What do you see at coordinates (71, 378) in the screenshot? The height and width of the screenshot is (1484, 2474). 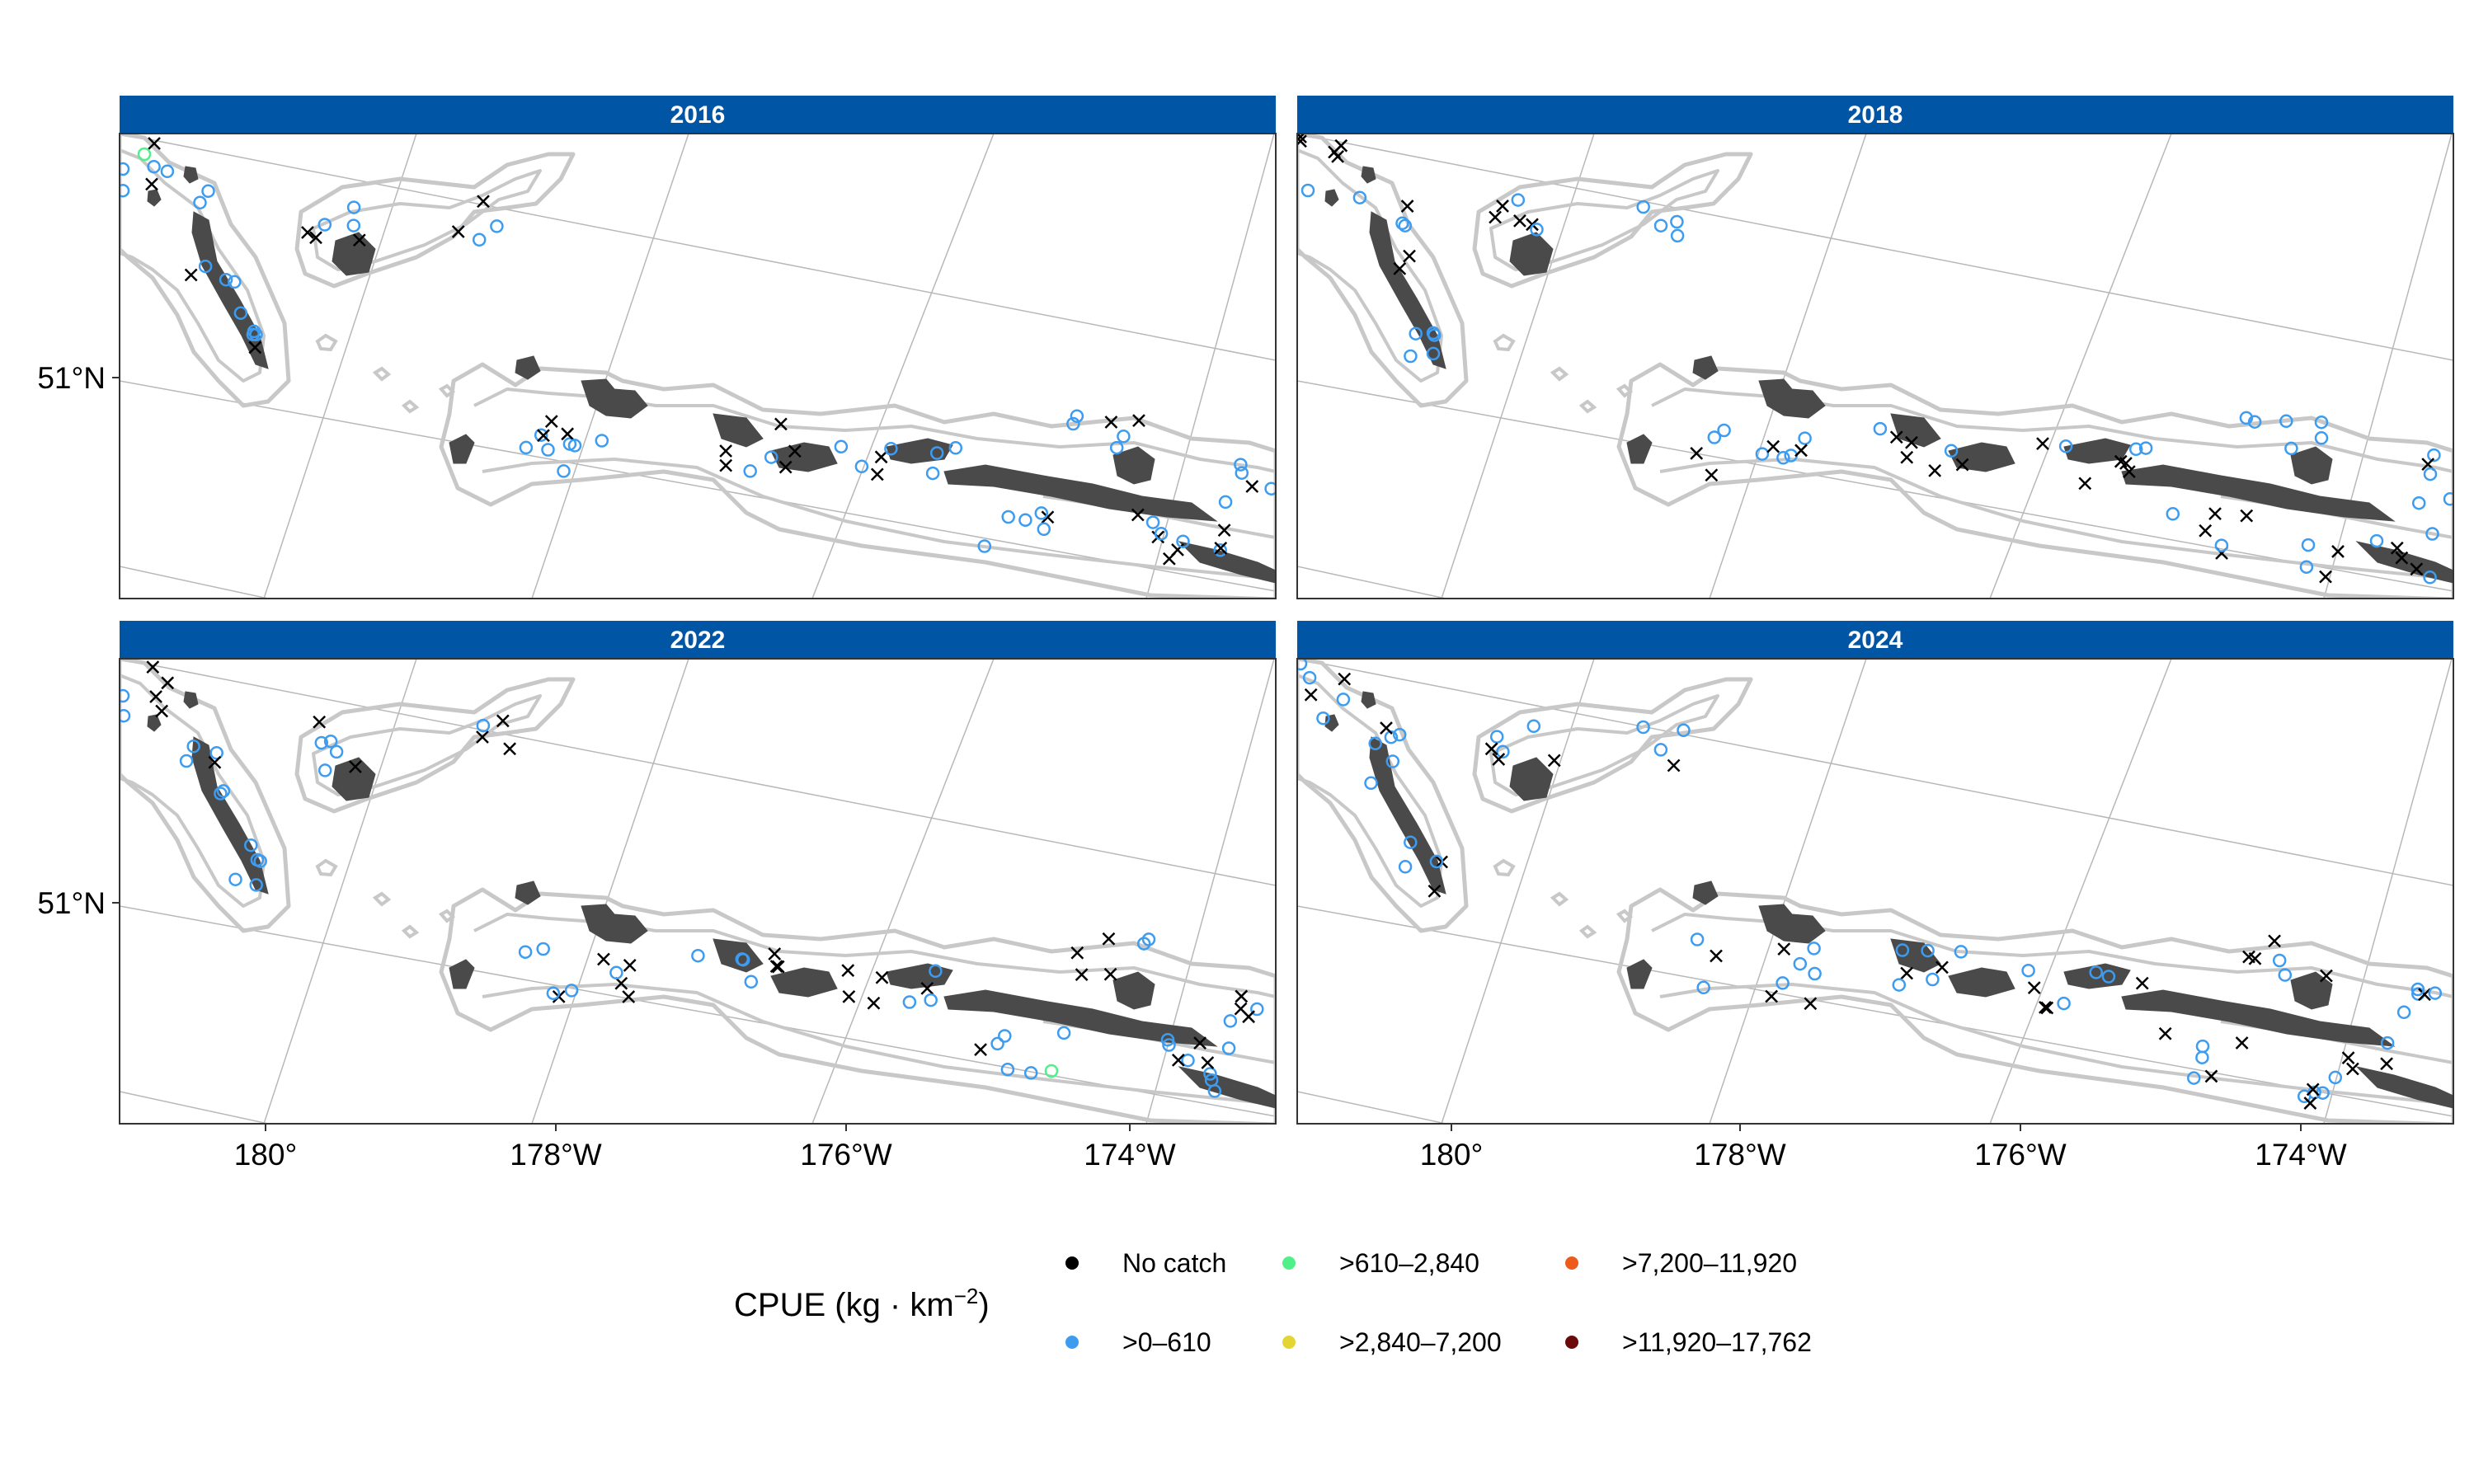 I see `y-tick-label: 51°N` at bounding box center [71, 378].